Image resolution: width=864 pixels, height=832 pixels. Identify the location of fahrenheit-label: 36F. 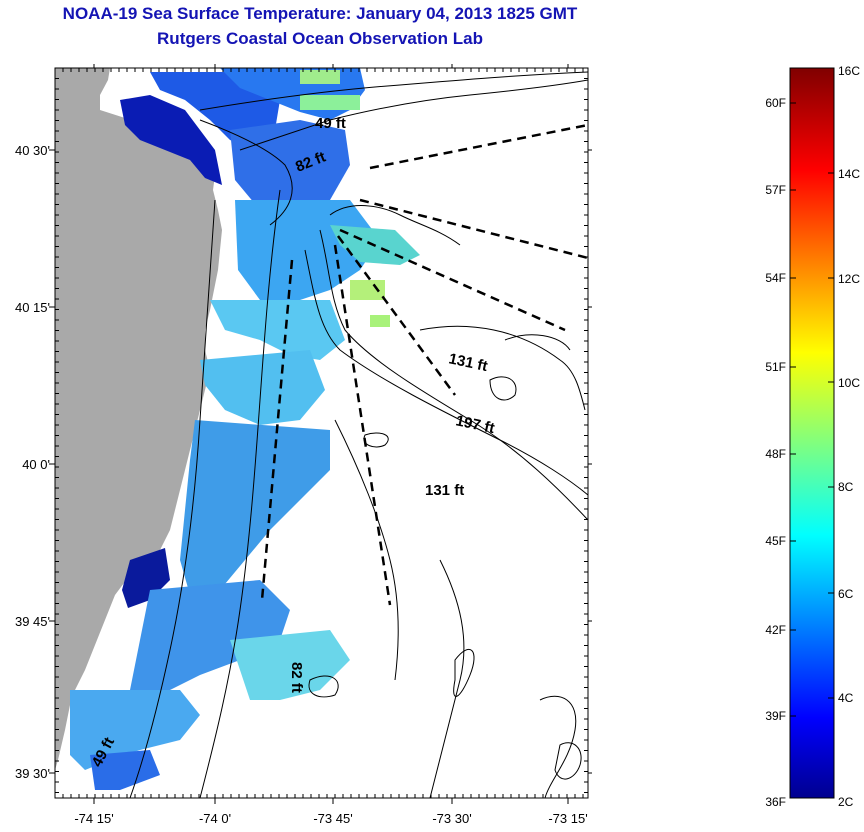
(775, 802).